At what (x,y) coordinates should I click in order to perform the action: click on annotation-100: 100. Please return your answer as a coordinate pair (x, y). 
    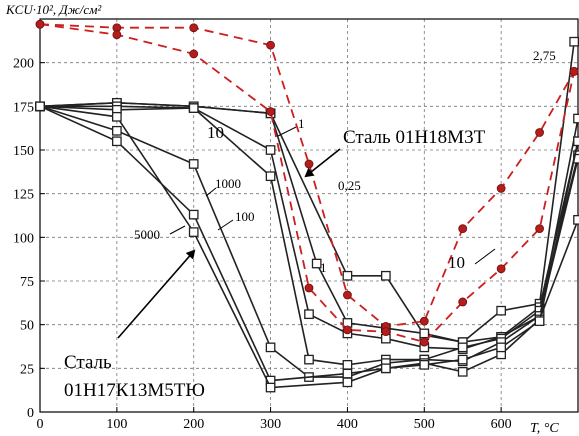
    Looking at the image, I should click on (245, 216).